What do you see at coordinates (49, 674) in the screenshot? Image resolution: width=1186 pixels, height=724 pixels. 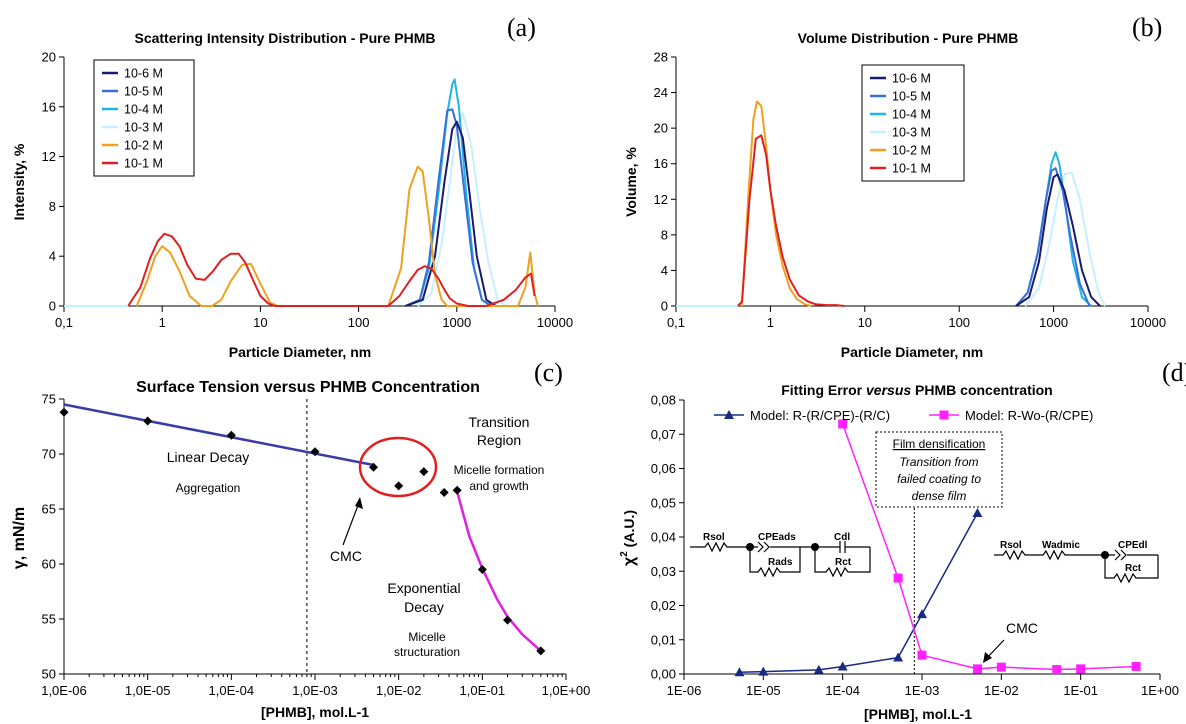 I see `y-tick-label-c-0: 50` at bounding box center [49, 674].